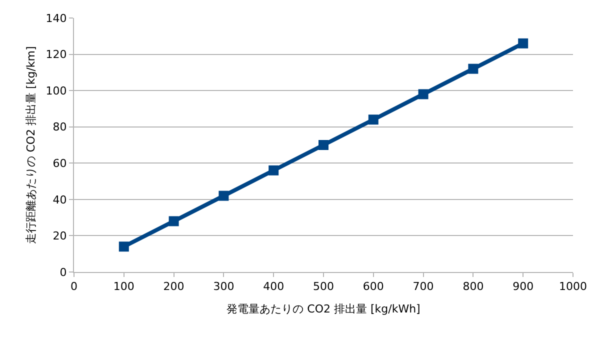  I want to click on y-tick-label: 20, so click(59, 236).